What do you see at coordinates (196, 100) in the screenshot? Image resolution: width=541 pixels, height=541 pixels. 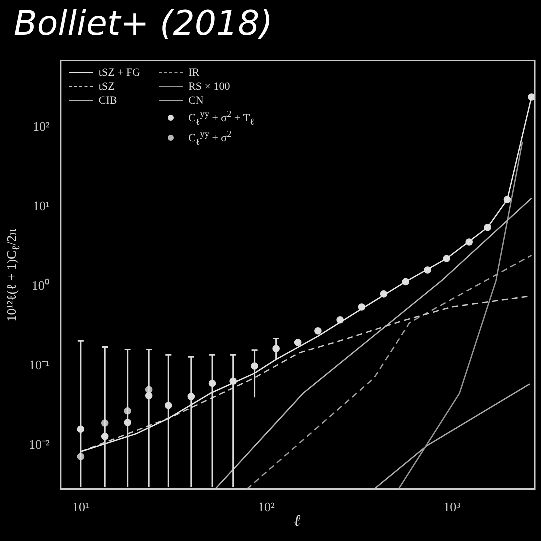 I see `legend-label: CN` at bounding box center [196, 100].